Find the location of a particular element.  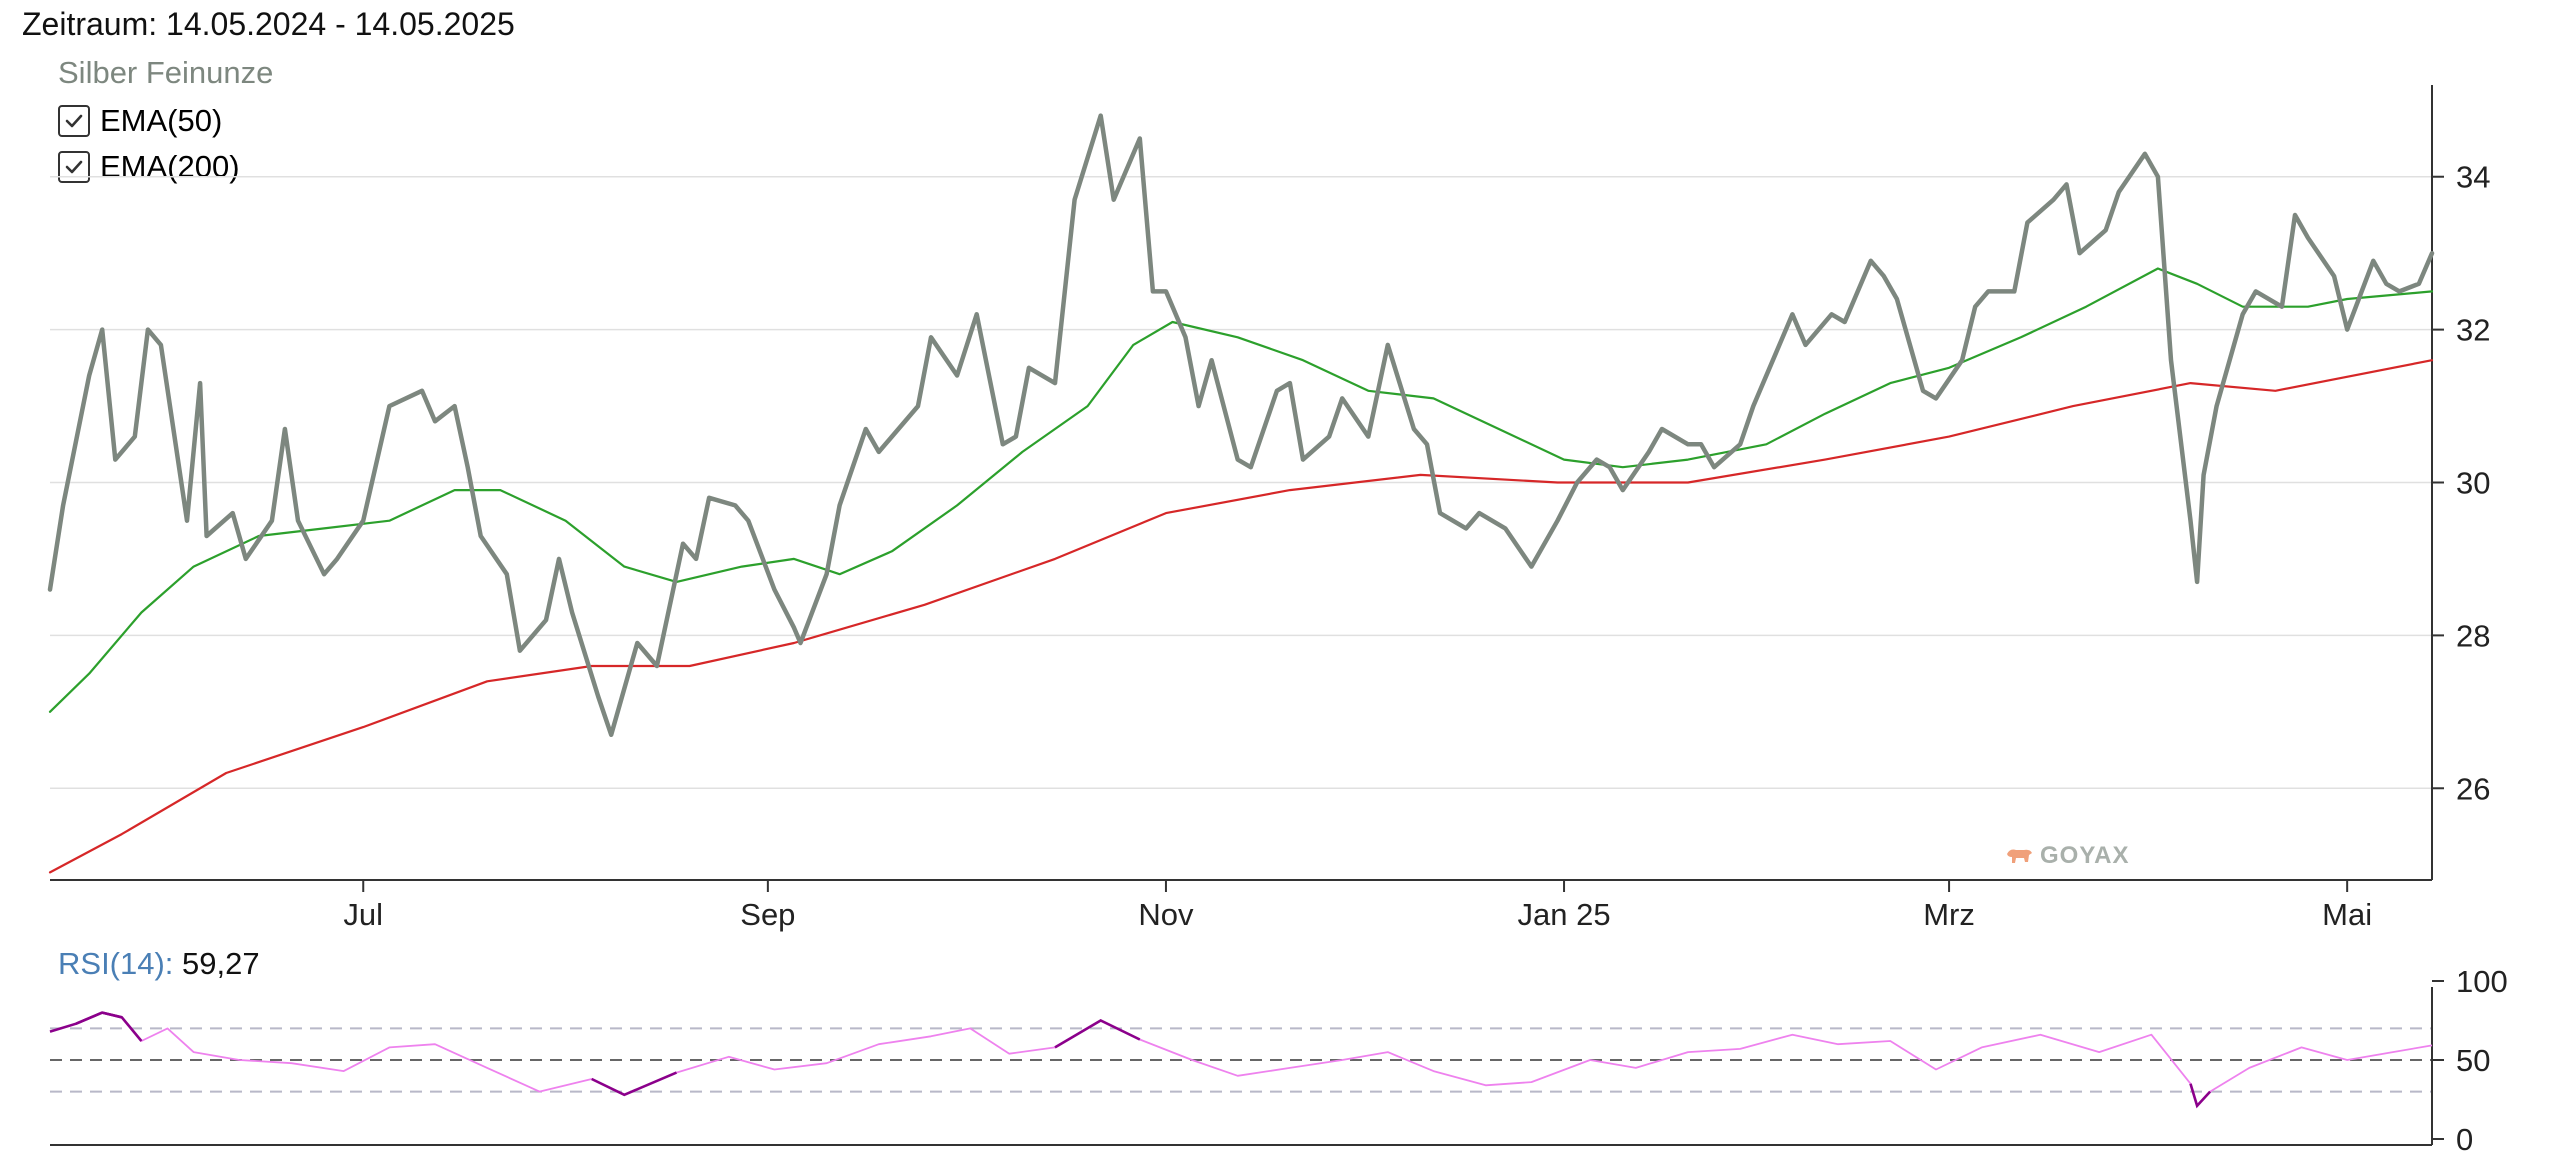

rsi-y-tick-label: 50 is located at coordinates (2473, 1060).